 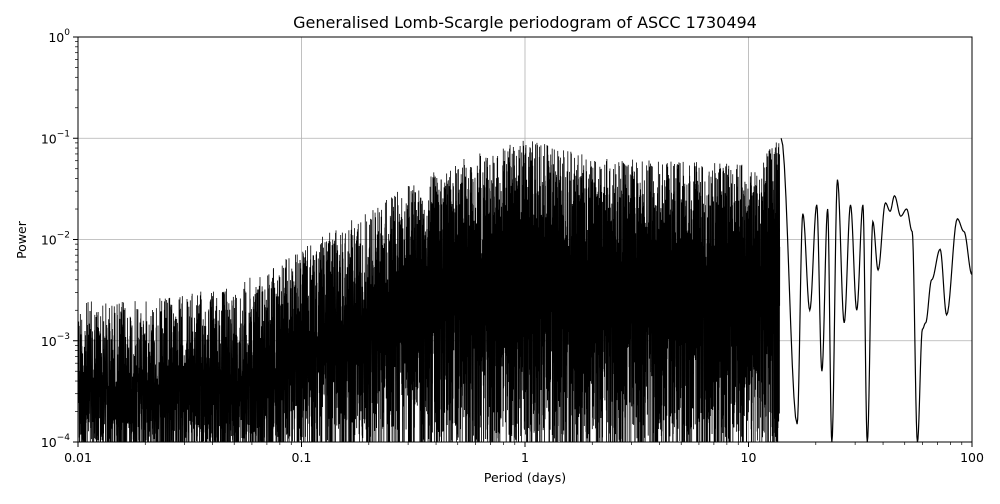 What do you see at coordinates (21, 239) in the screenshot?
I see `y-axis-label: Power` at bounding box center [21, 239].